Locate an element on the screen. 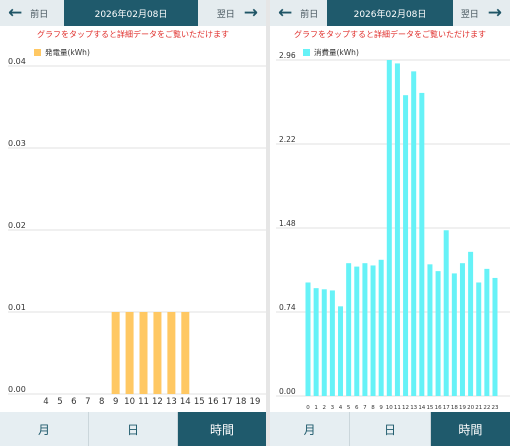 The image size is (510, 446). y-tick-label: 2.22 is located at coordinates (287, 139).